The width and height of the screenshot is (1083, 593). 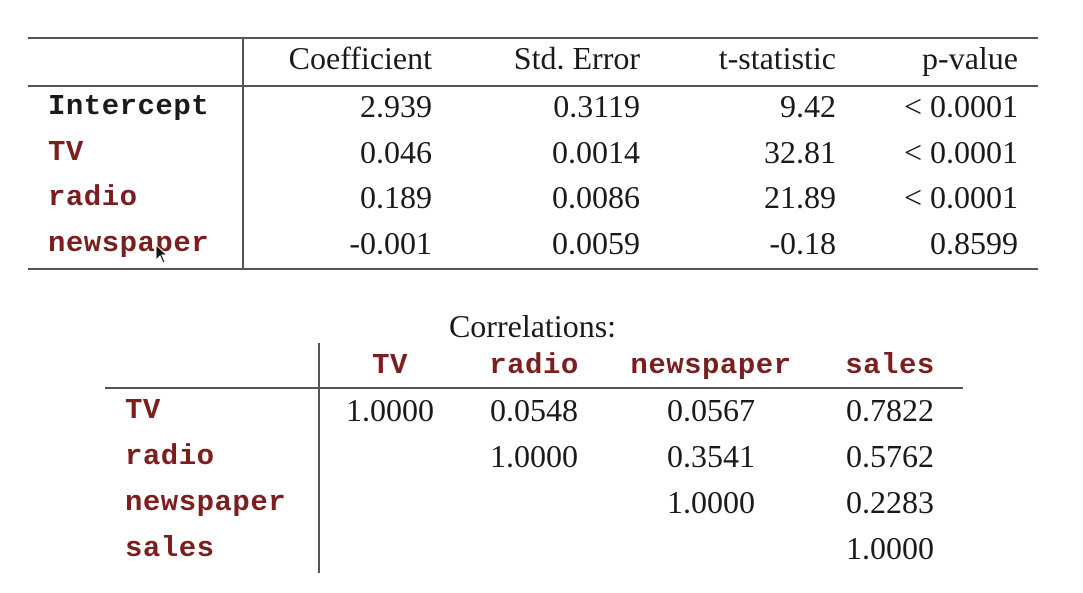 I want to click on correlations-header-rule, so click(x=534, y=388).